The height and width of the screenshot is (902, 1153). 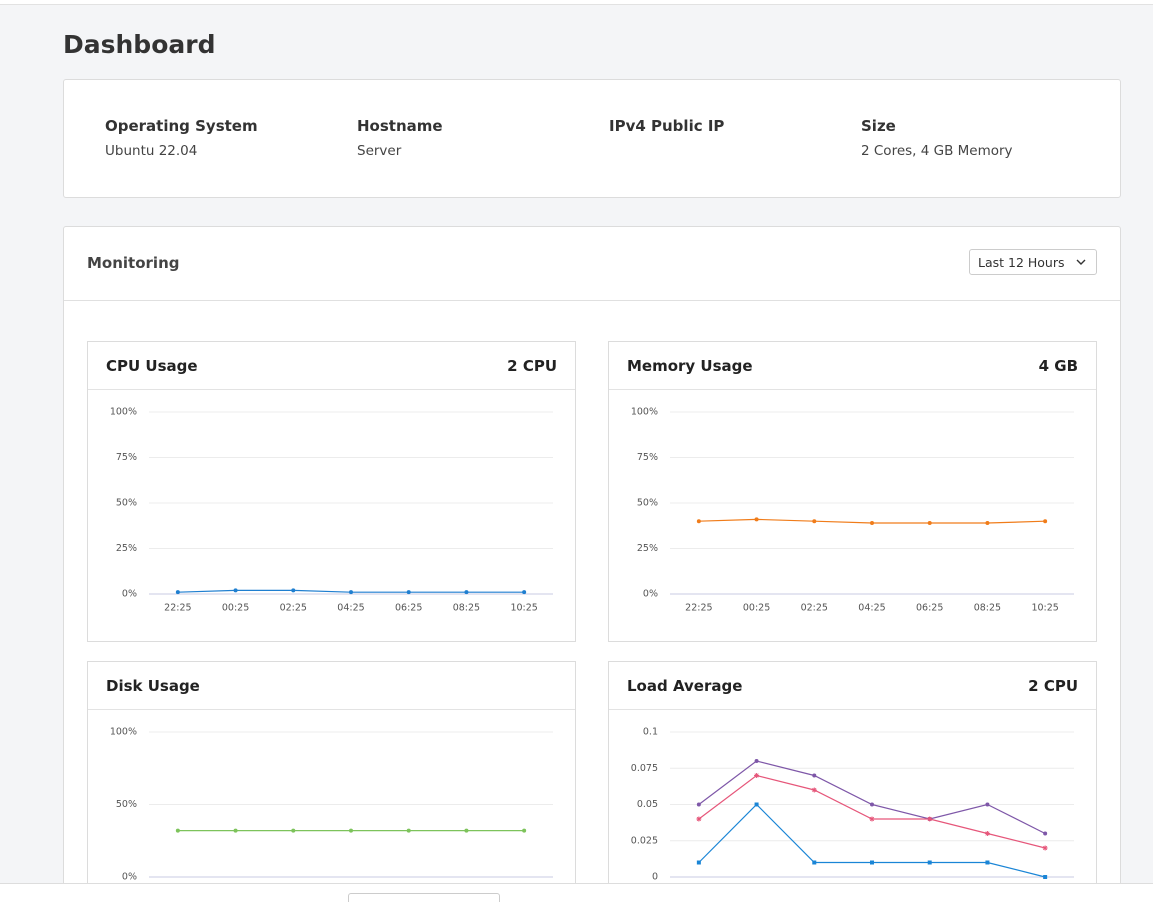 I want to click on monitoring-title: Monitoring, so click(x=133, y=263).